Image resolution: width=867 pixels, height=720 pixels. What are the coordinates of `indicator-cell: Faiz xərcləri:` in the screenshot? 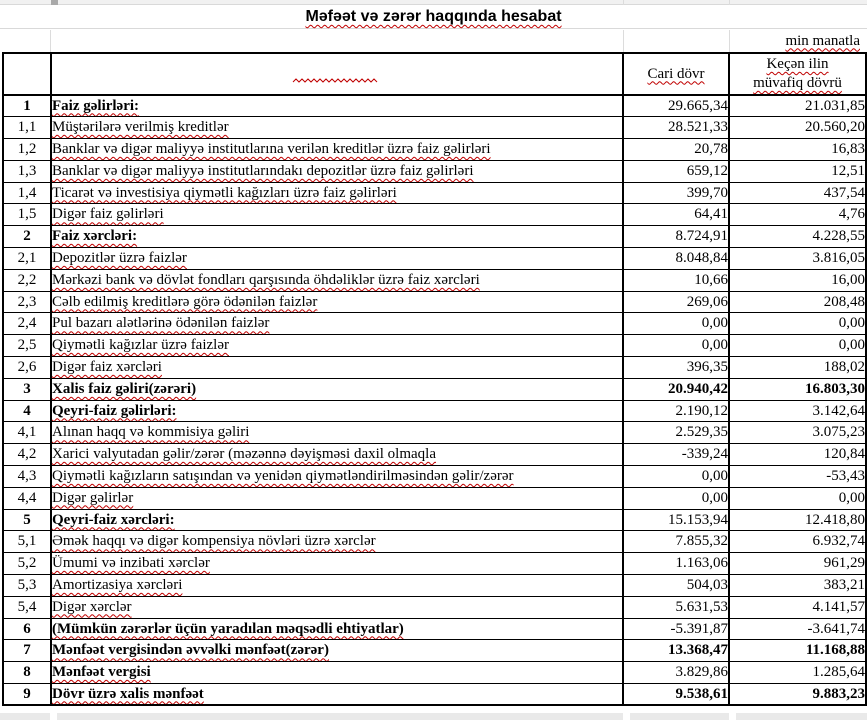 It's located at (337, 237).